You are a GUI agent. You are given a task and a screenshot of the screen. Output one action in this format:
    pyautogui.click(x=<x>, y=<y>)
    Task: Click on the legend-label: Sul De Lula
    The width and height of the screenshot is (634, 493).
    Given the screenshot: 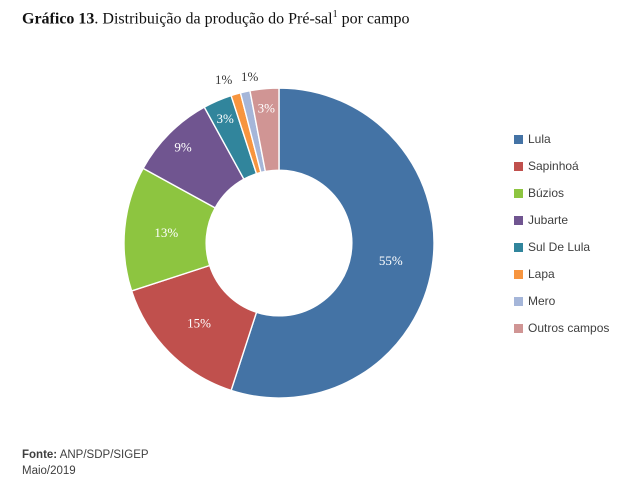 What is the action you would take?
    pyautogui.click(x=559, y=247)
    